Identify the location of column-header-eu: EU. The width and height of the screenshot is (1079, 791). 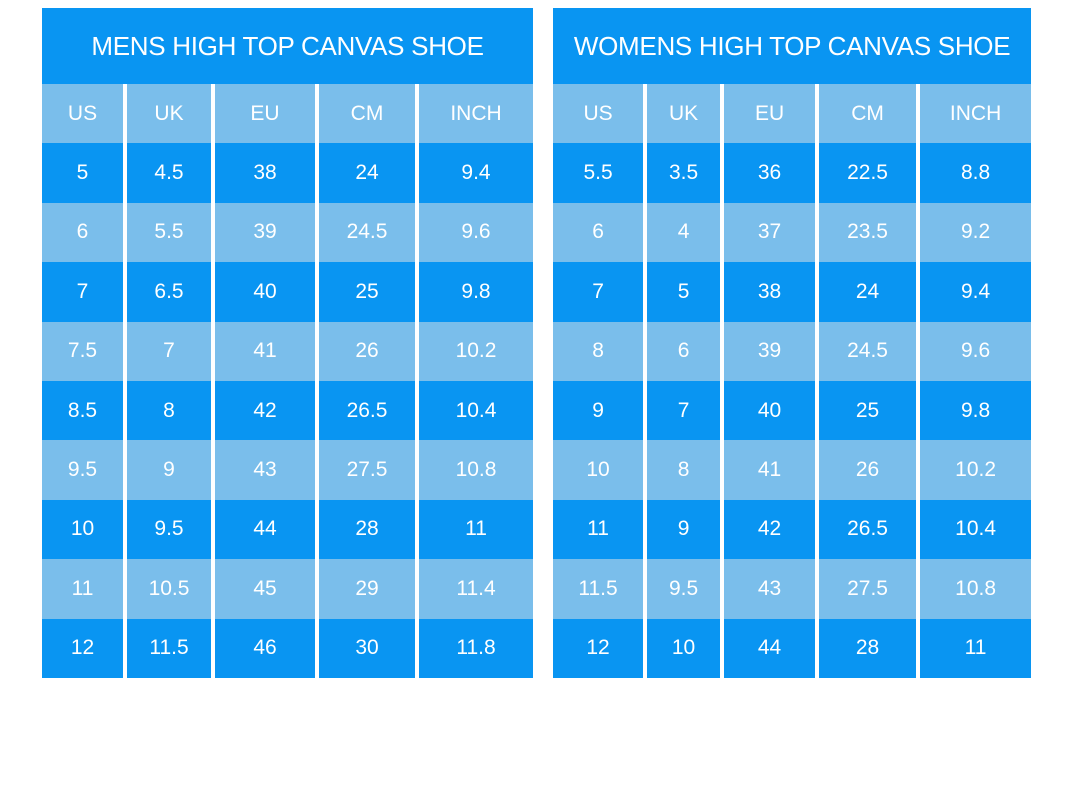
(264, 114).